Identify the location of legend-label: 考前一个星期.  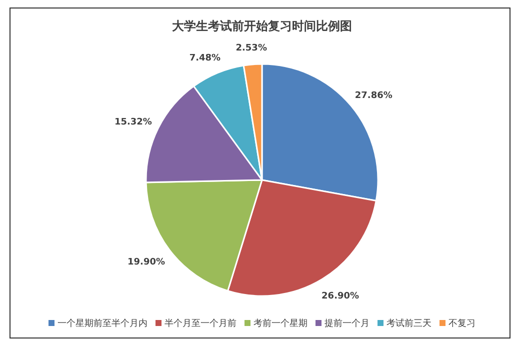
(281, 323).